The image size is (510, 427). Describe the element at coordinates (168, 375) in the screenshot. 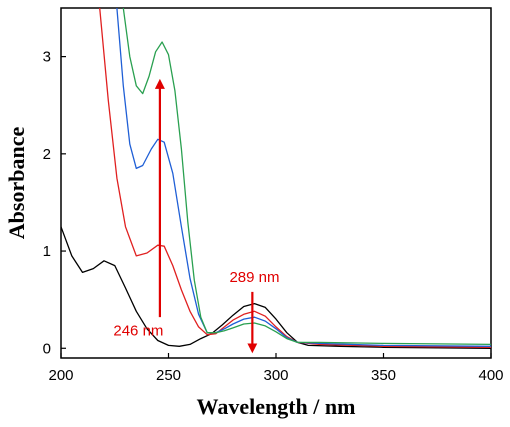

I see `x-tick-label: 250` at that location.